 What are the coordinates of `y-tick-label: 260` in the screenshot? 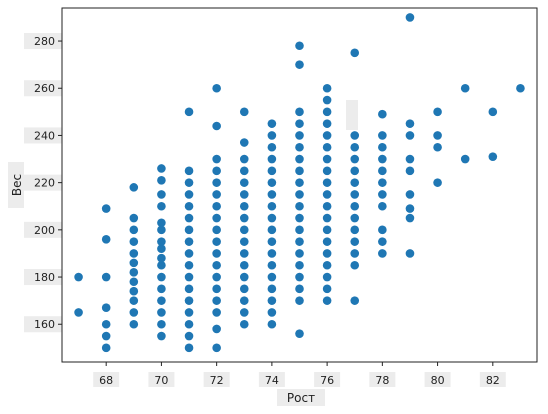 It's located at (44, 88).